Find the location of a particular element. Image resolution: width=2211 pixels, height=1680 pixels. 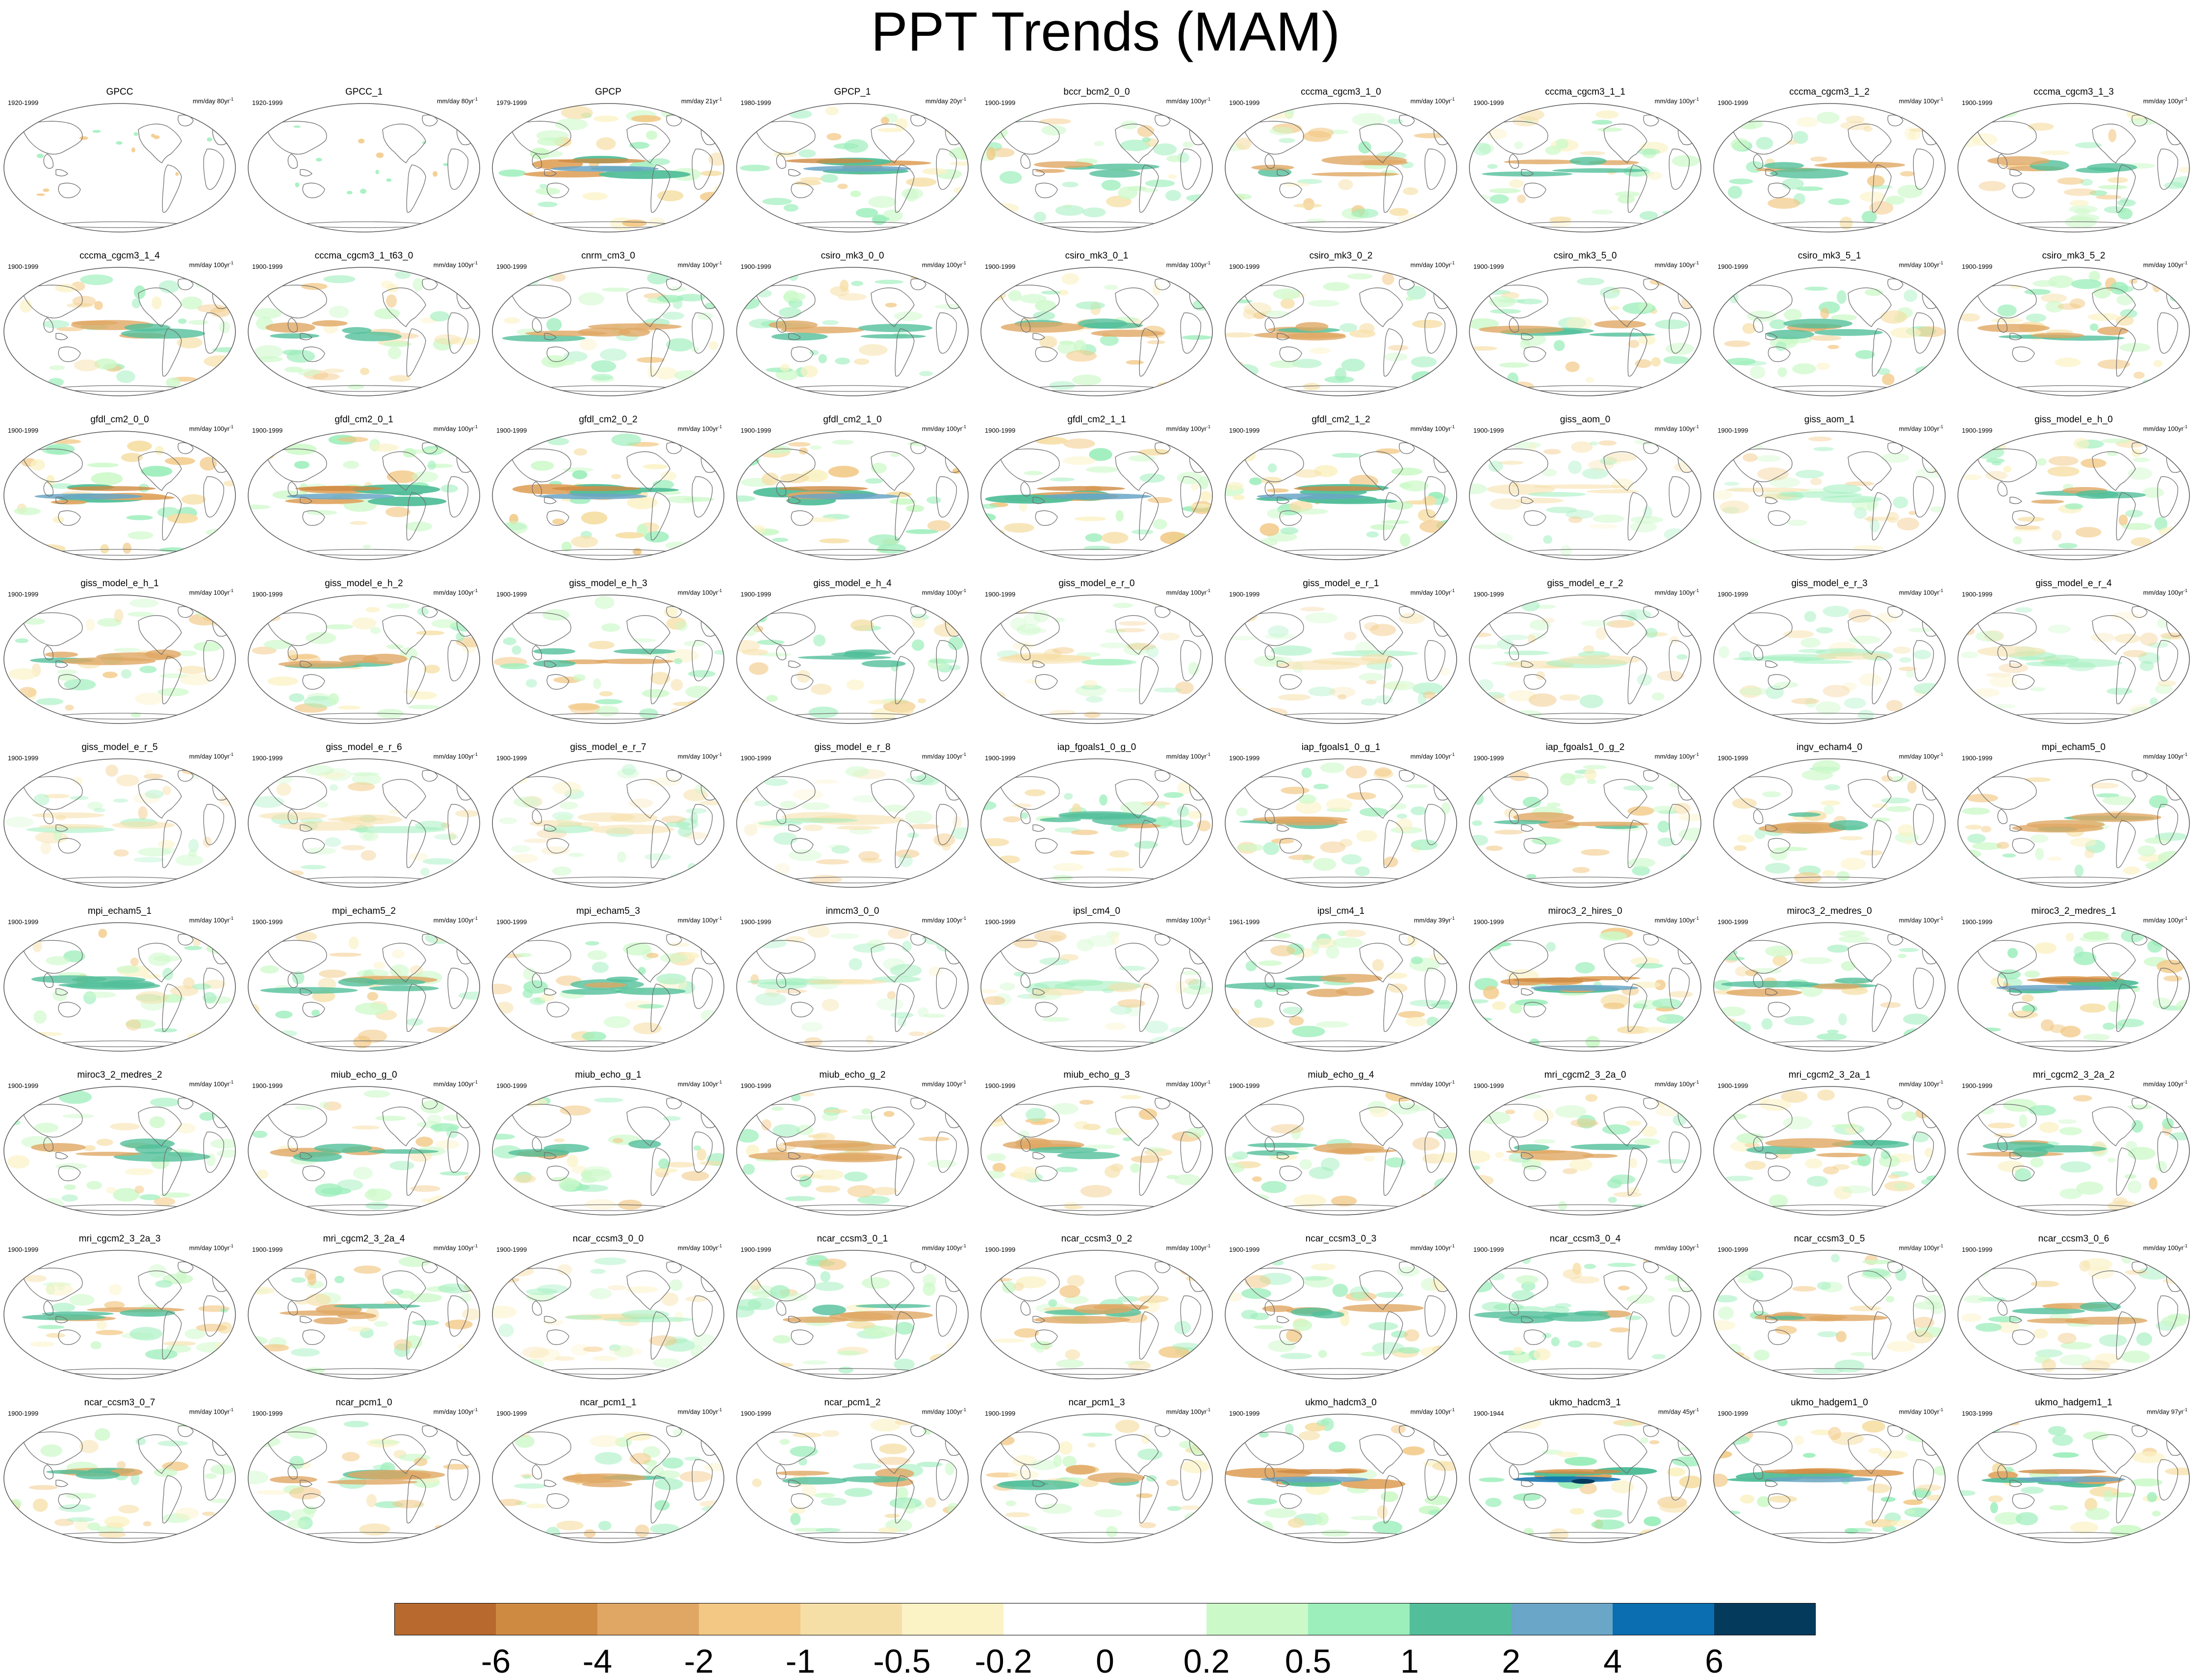

map-panel: mpi_echam5_2 1900-1999 mm/day 100yr-1 is located at coordinates (364, 980).